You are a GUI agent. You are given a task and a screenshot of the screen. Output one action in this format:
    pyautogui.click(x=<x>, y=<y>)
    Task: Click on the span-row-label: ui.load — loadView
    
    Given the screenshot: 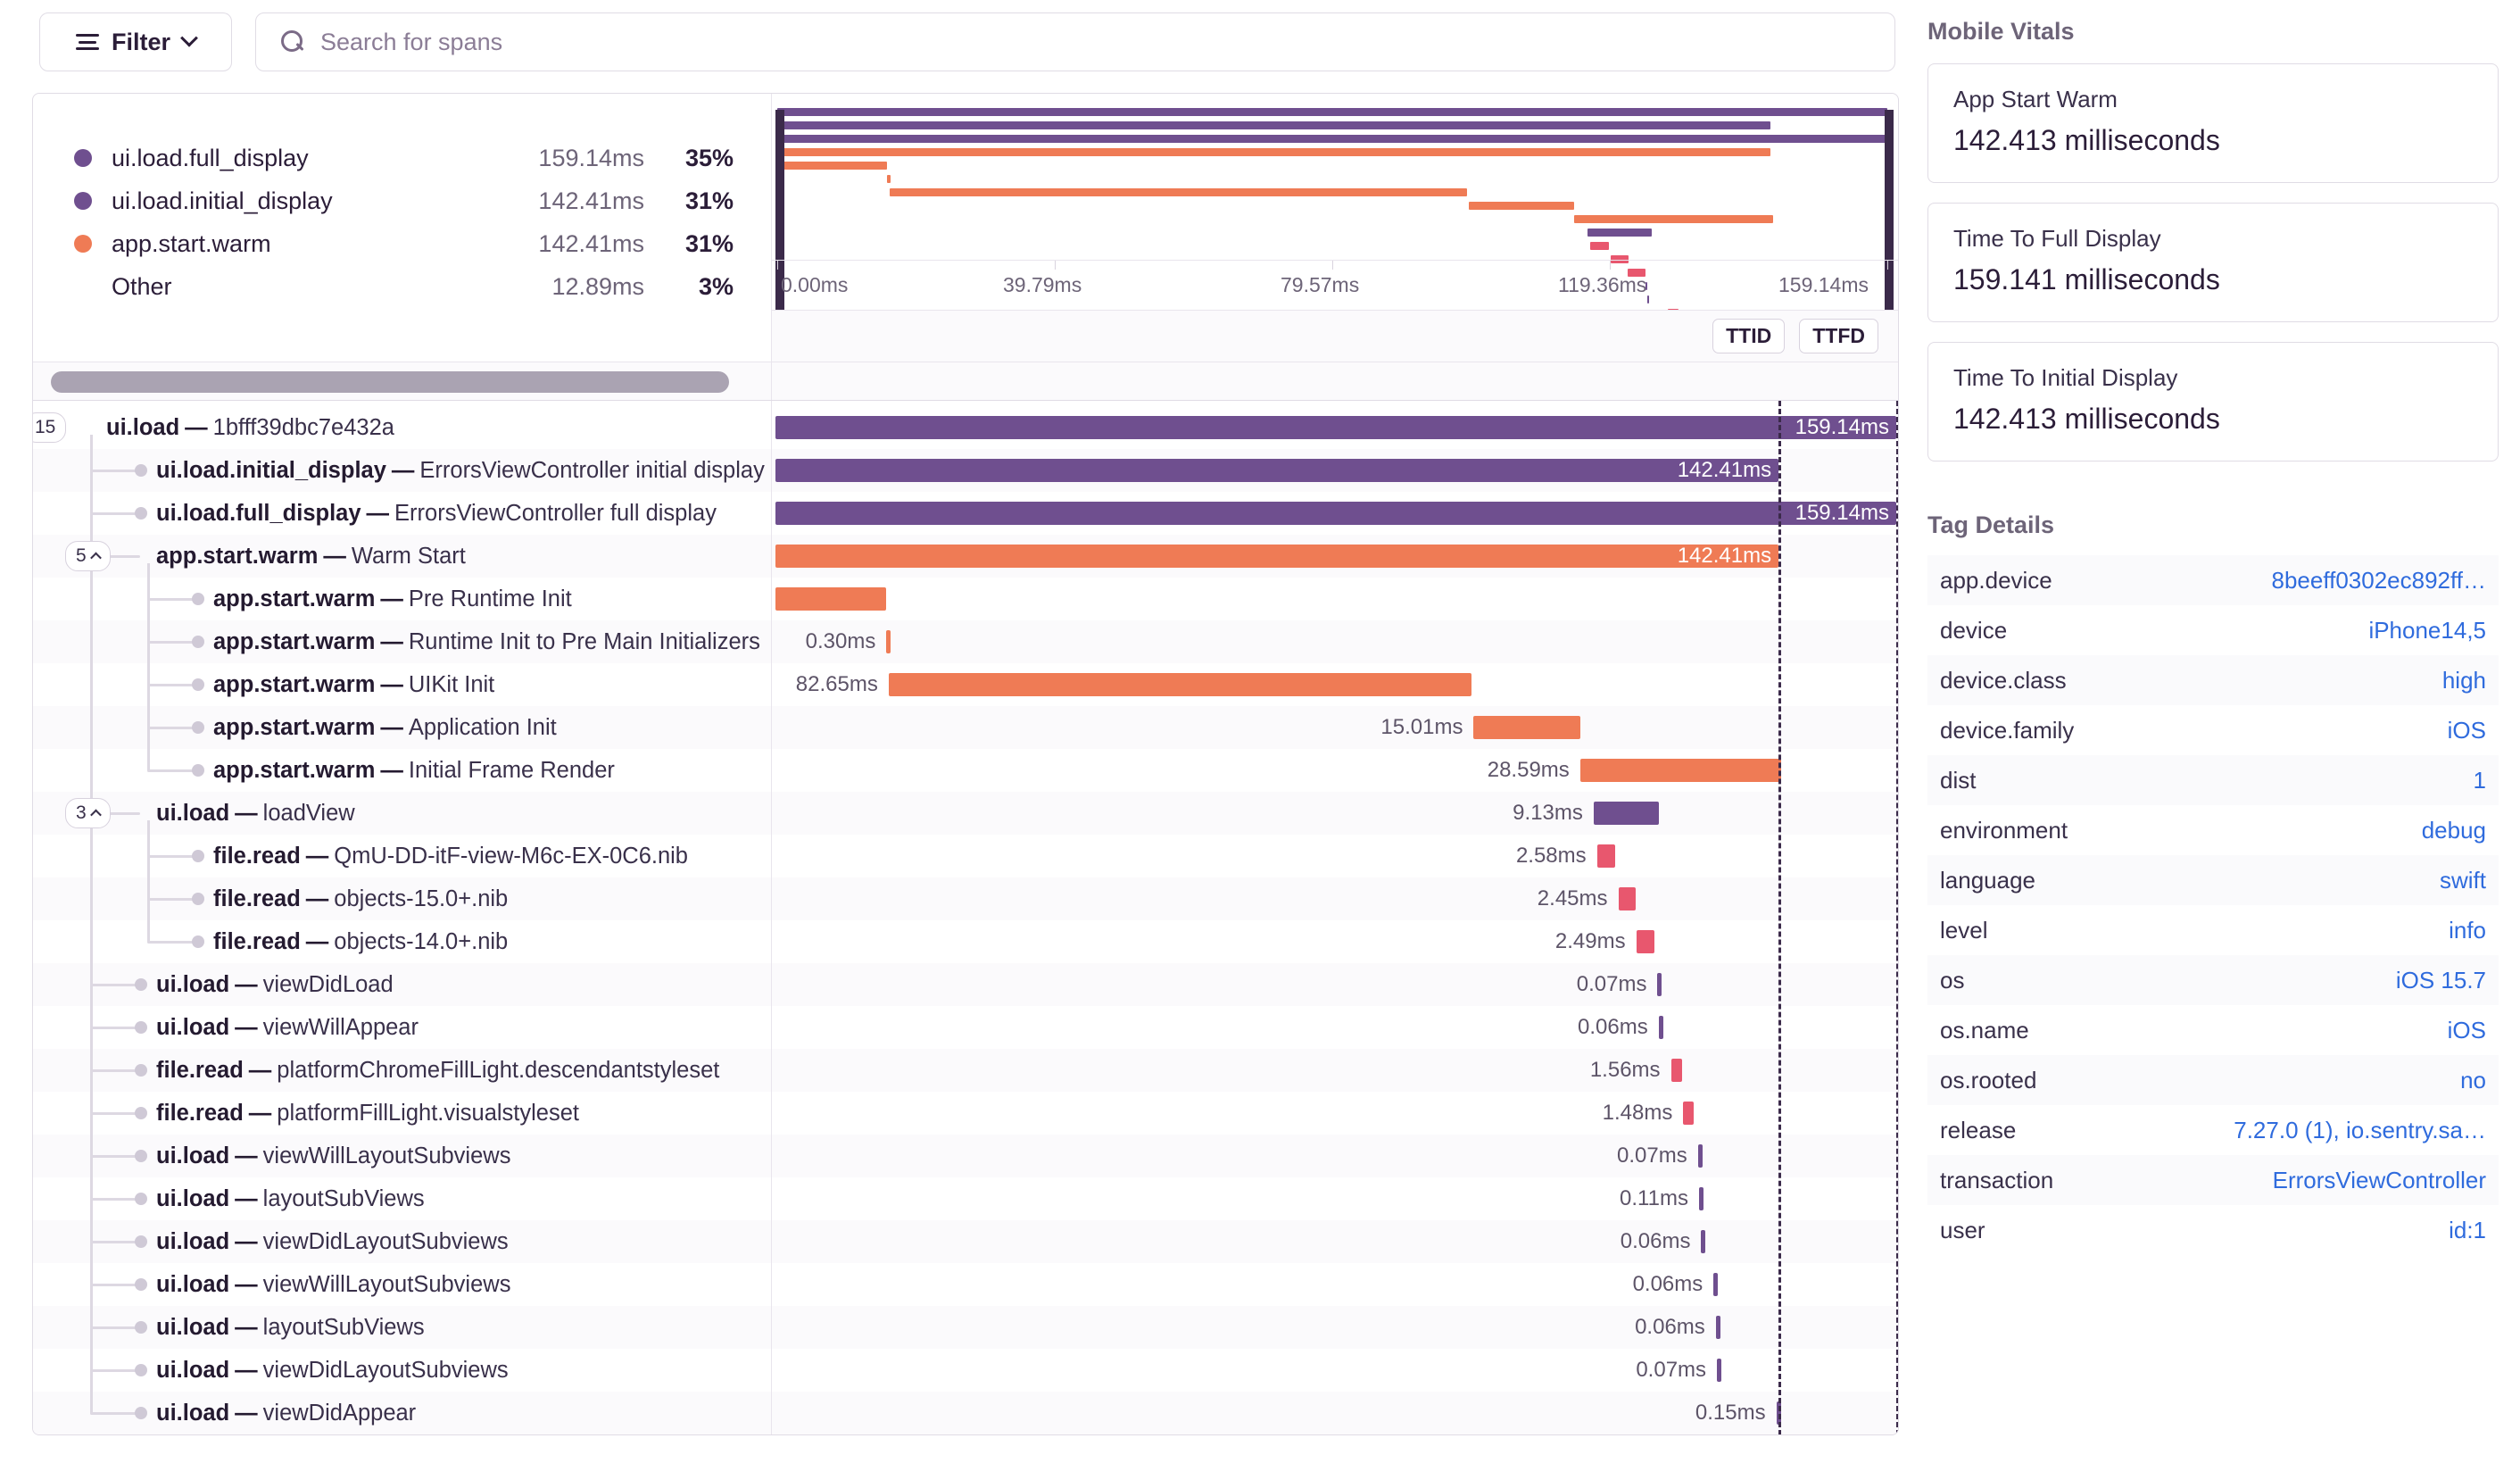 What is the action you would take?
    pyautogui.click(x=256, y=813)
    